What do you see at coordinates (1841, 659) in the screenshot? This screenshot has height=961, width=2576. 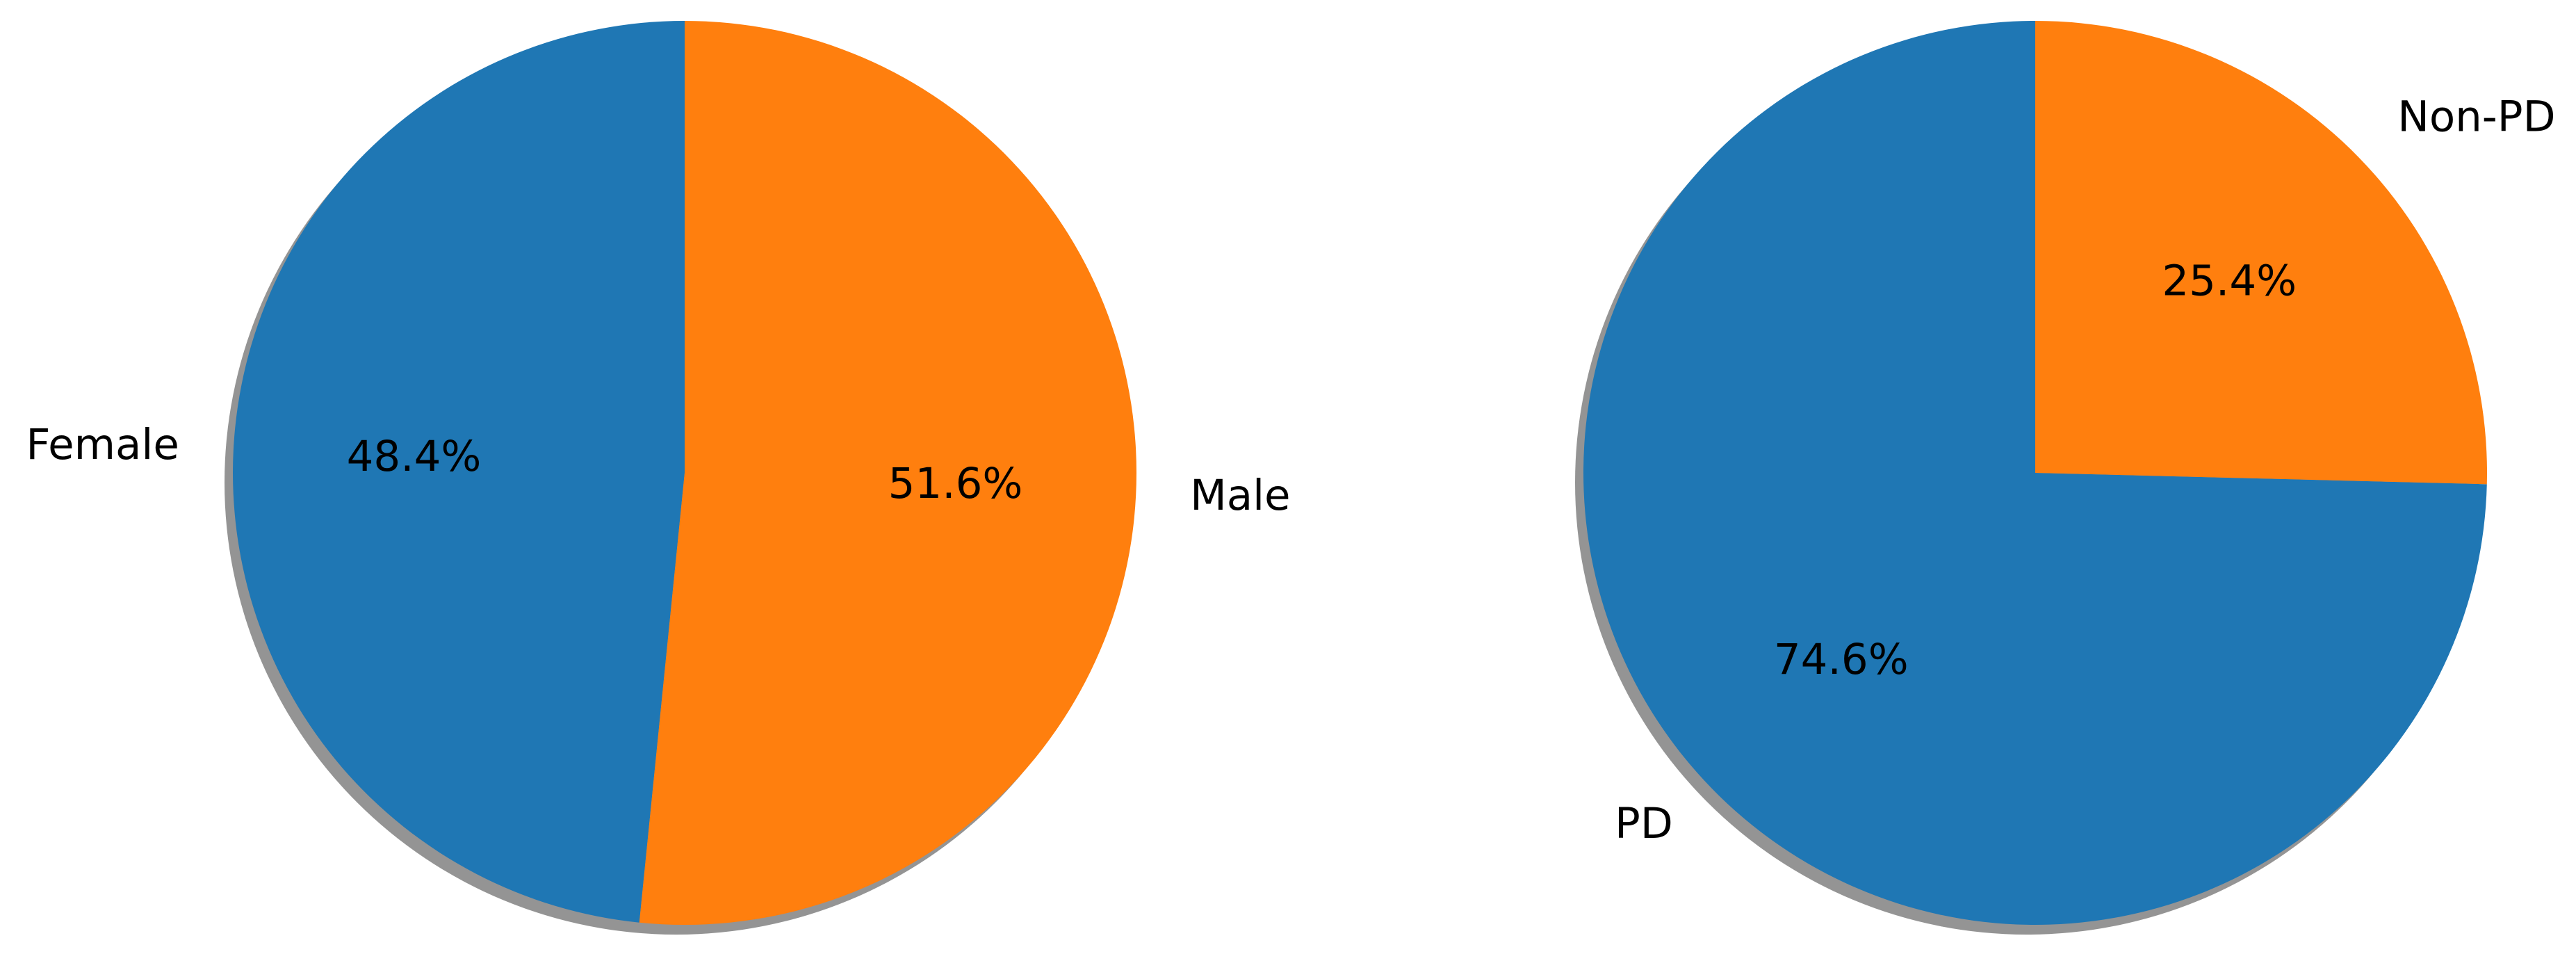 I see `slice-percent-label: 74.6%` at bounding box center [1841, 659].